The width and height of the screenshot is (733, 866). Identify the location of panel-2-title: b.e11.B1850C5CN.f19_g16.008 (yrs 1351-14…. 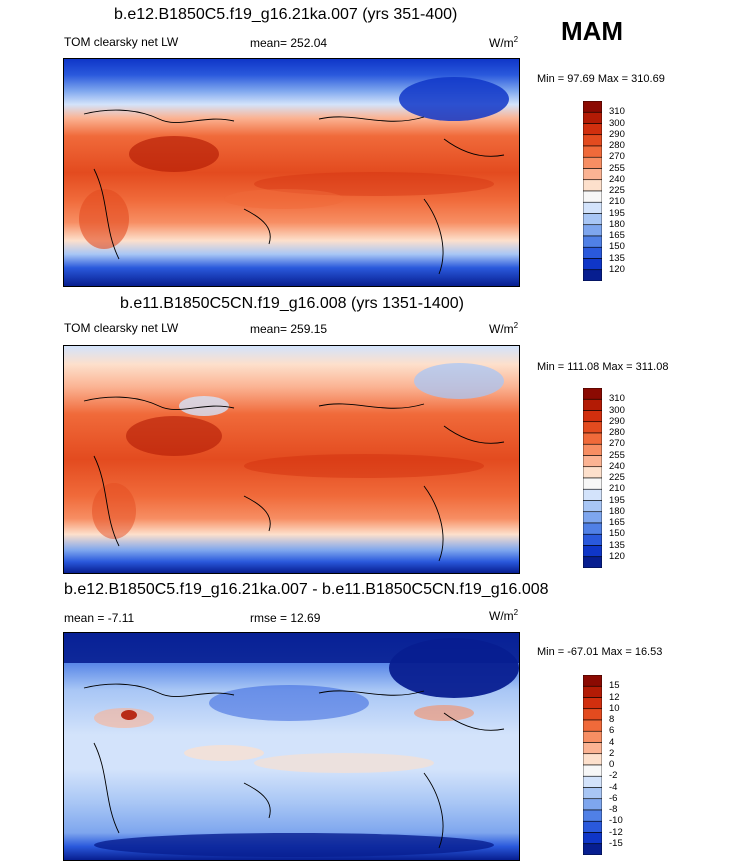
(292, 303).